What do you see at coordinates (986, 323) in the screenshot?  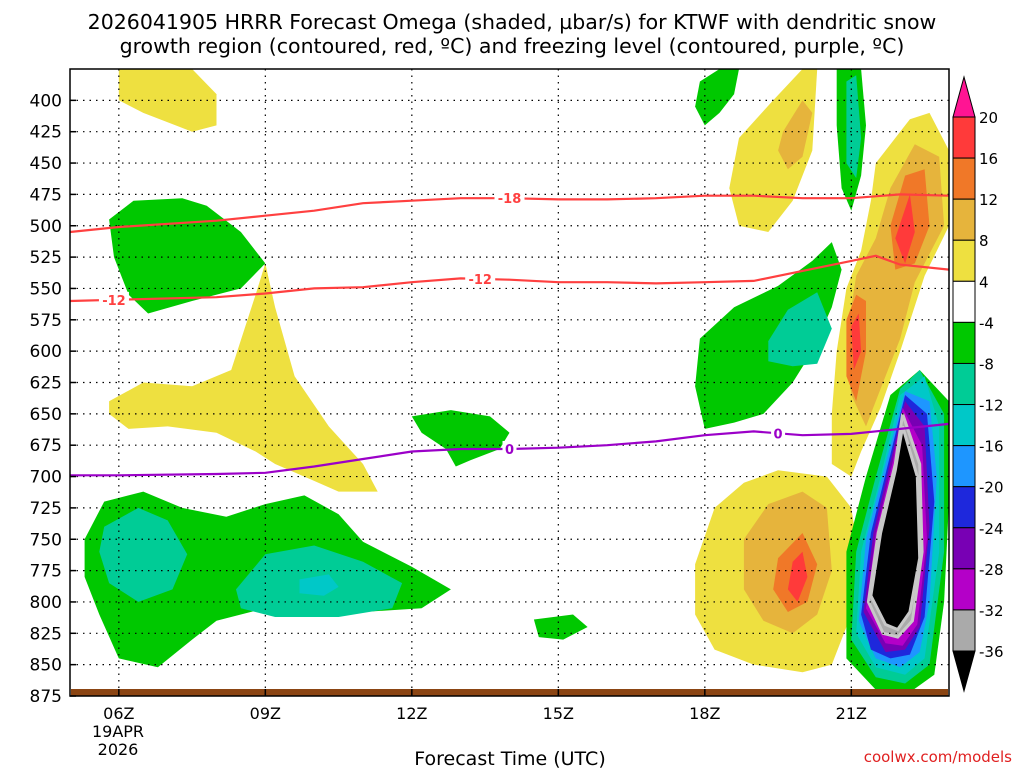 I see `colorbar-label-5: -4` at bounding box center [986, 323].